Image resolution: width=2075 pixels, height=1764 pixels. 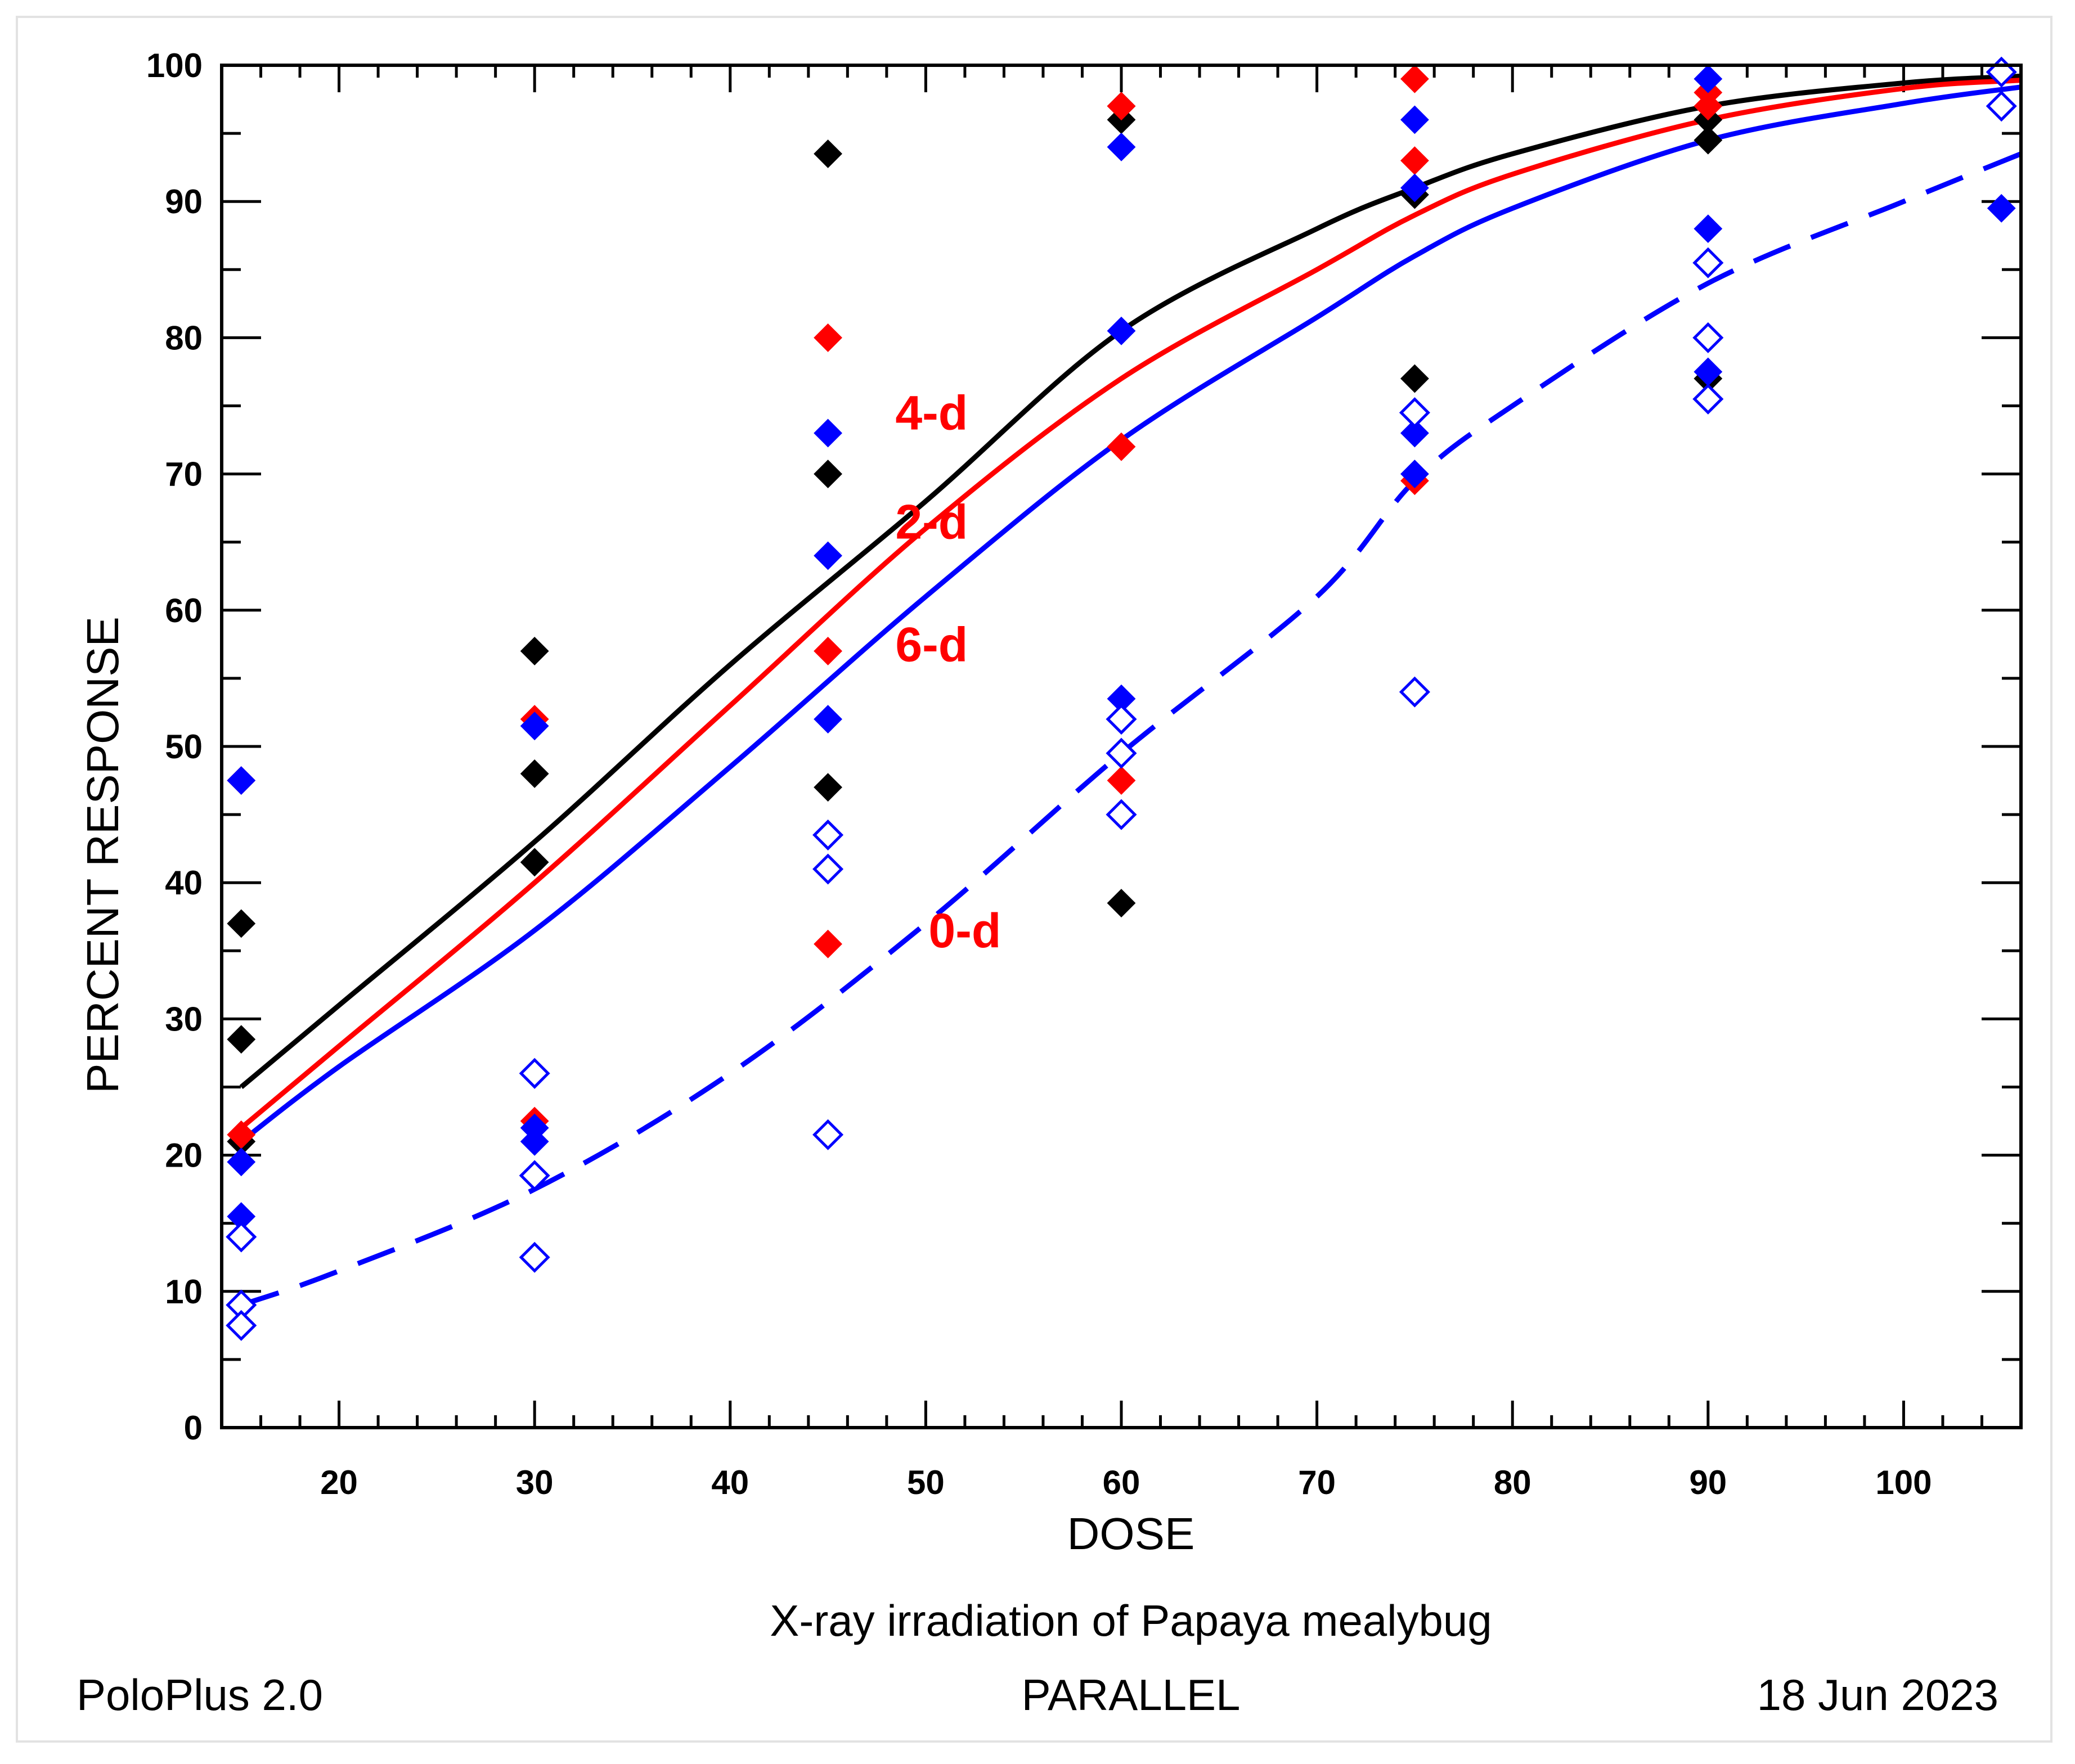 What do you see at coordinates (1131, 1534) in the screenshot?
I see `x-axis-title: DOSE` at bounding box center [1131, 1534].